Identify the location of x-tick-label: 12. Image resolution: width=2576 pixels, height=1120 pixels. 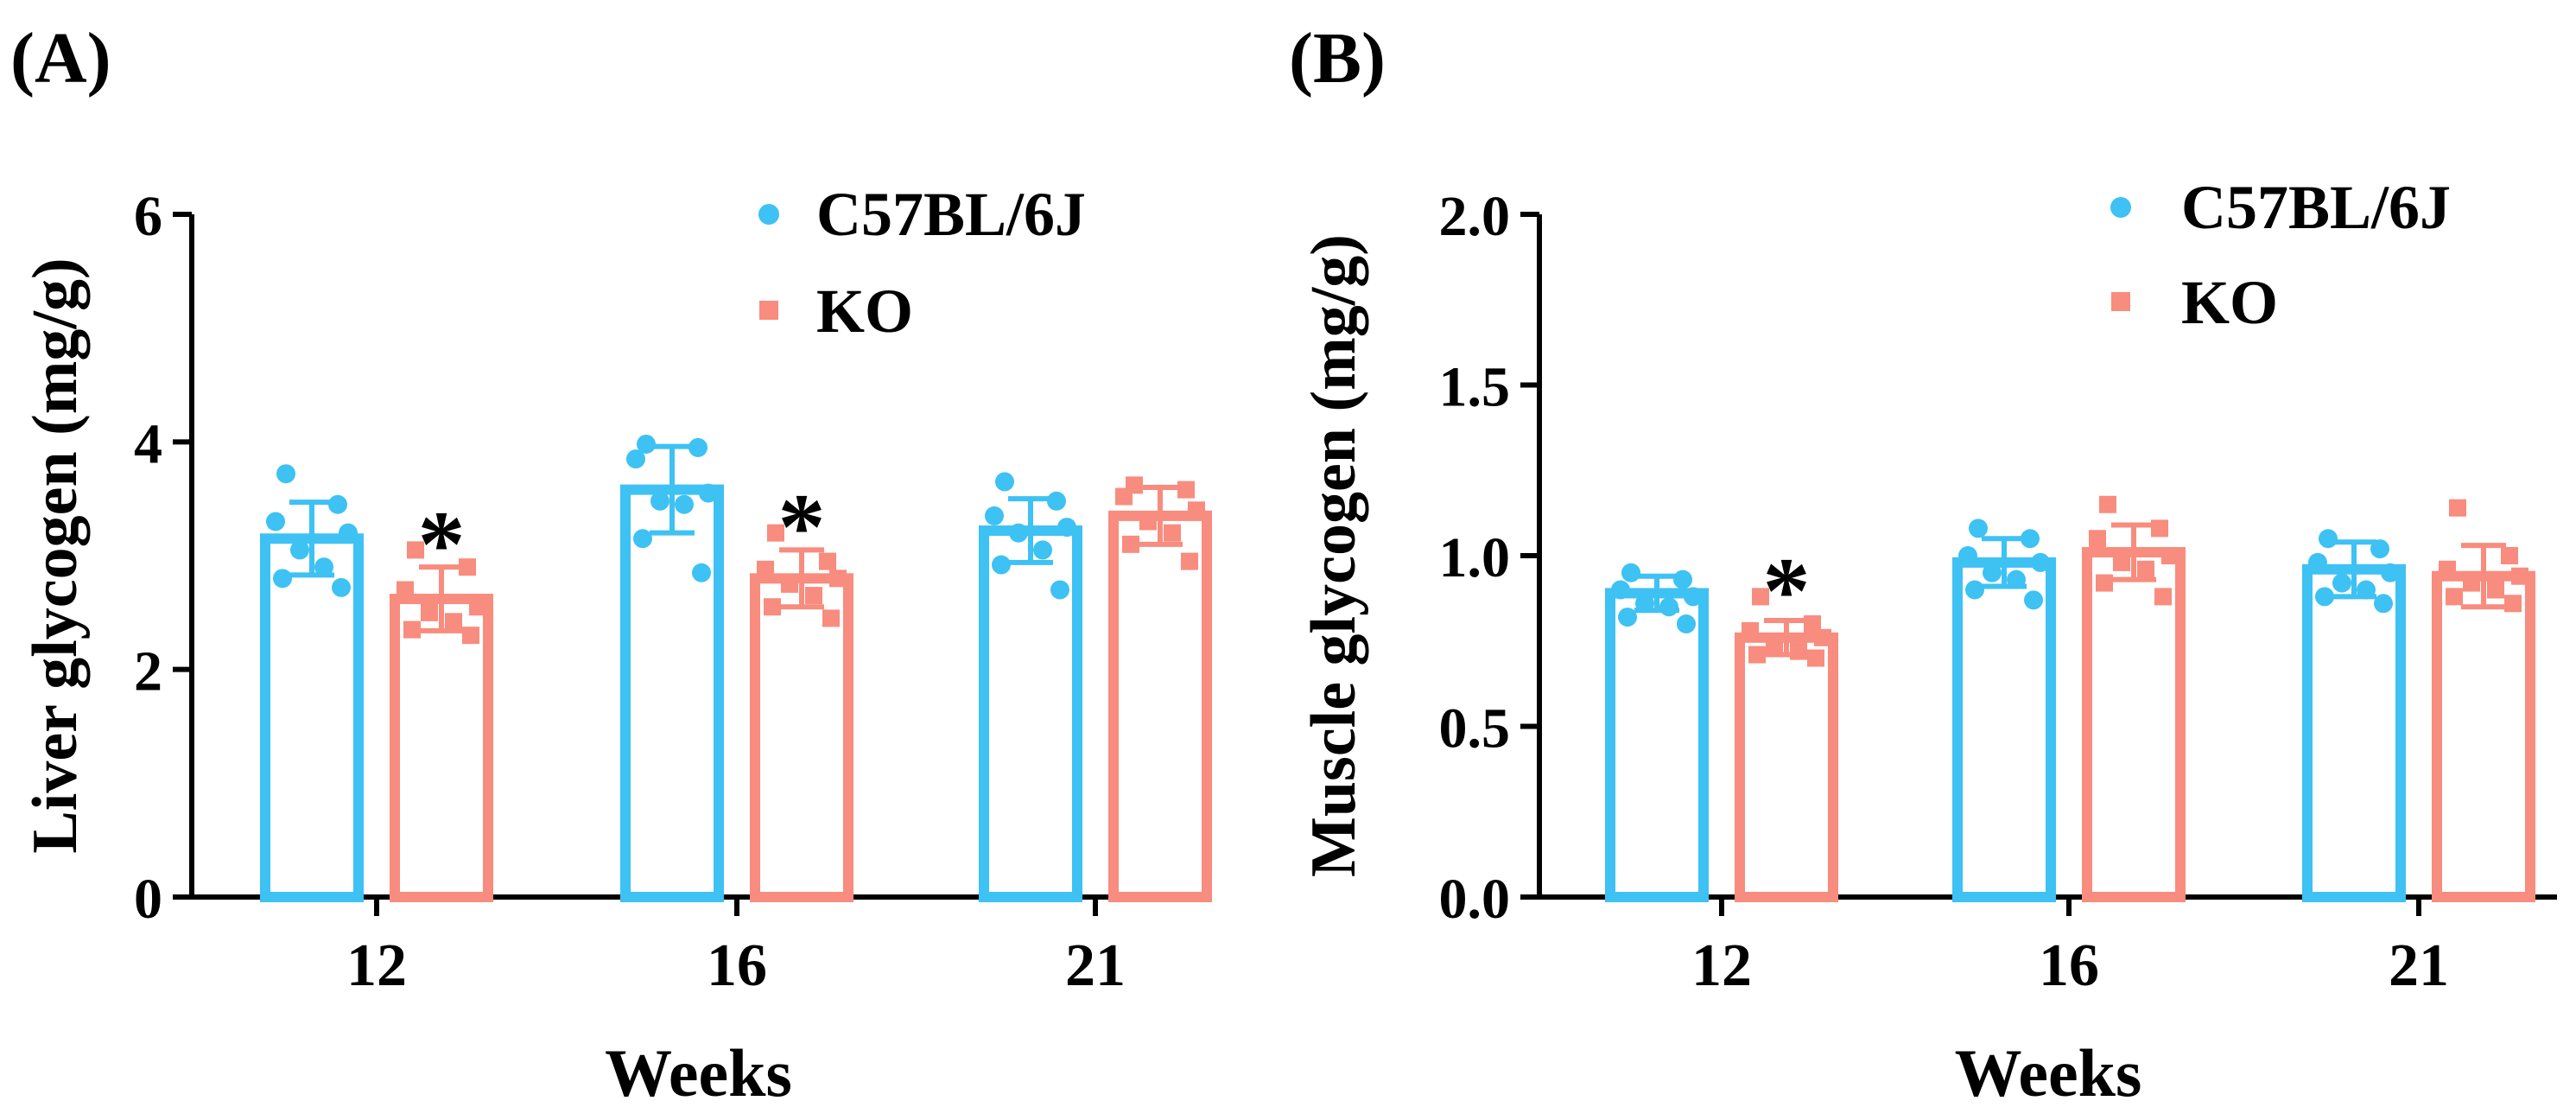
(376, 966).